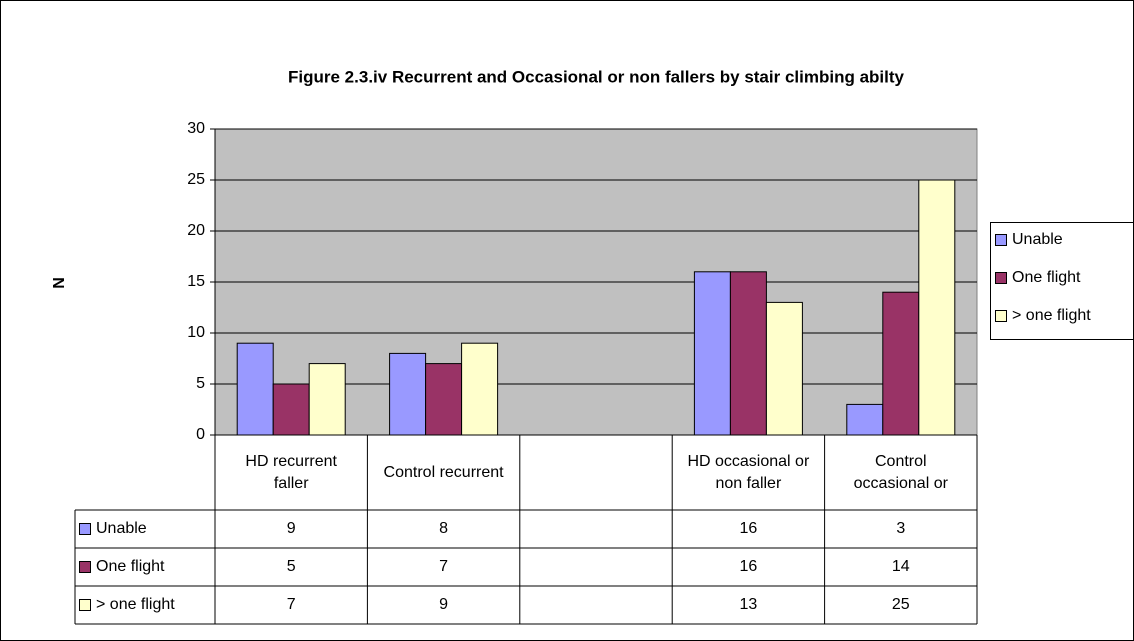 The width and height of the screenshot is (1134, 641). Describe the element at coordinates (900, 604) in the screenshot. I see `table-value: 25` at that location.